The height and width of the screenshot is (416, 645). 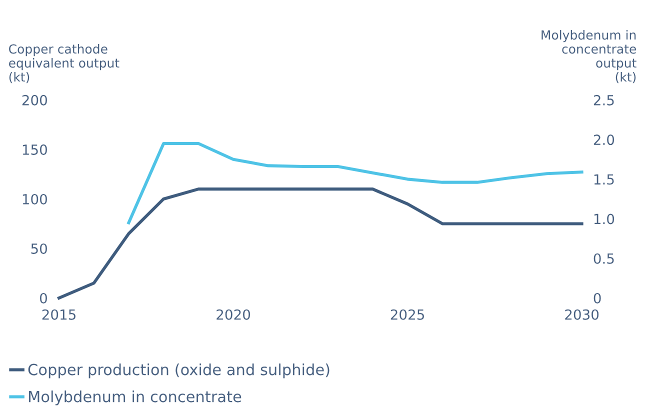 What do you see at coordinates (604, 140) in the screenshot?
I see `y2-tick-label: 2.0` at bounding box center [604, 140].